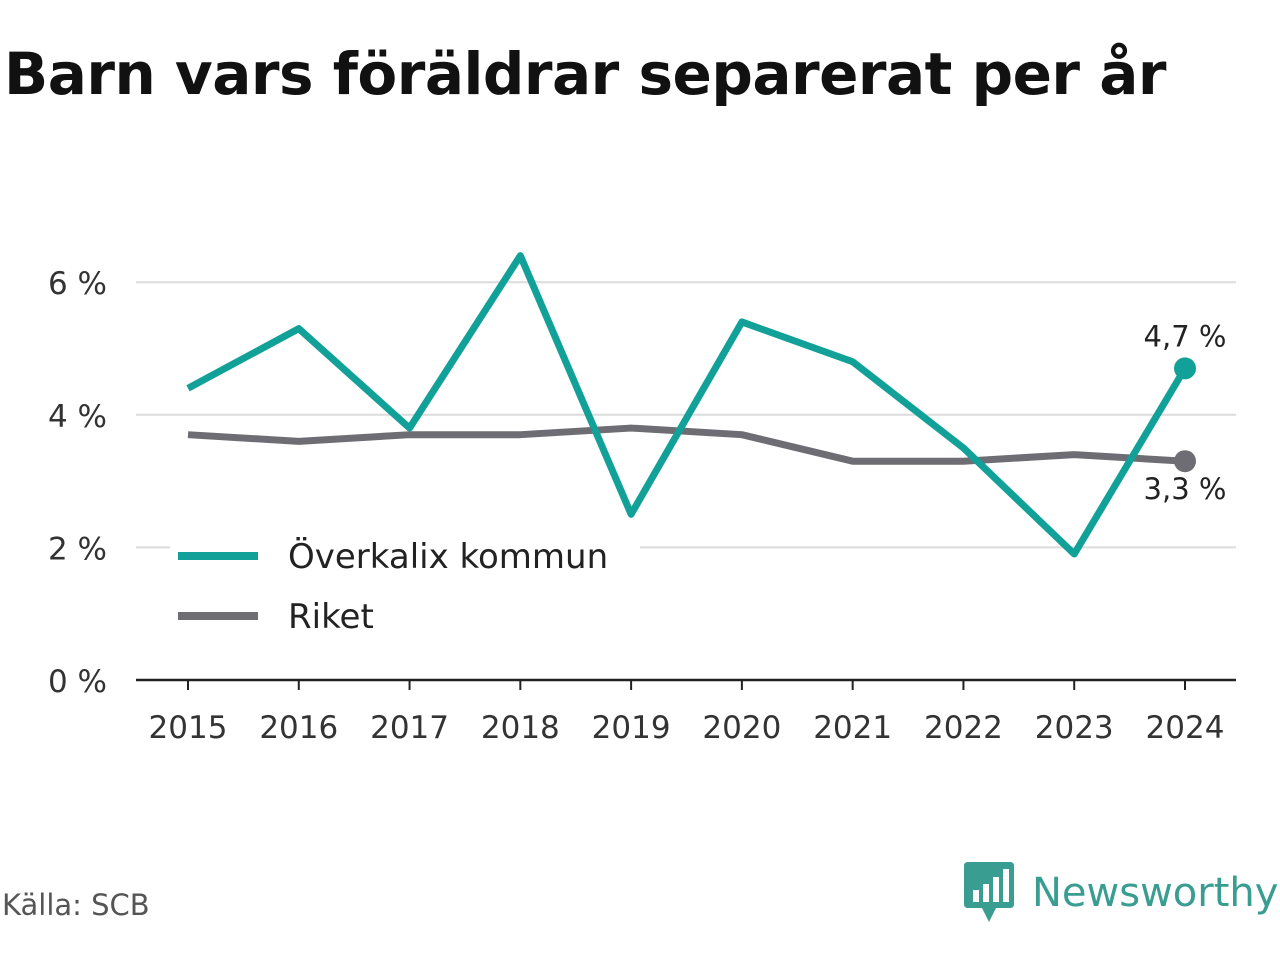  Describe the element at coordinates (585, 74) in the screenshot. I see `chart-title: Barn vars föräldrar separerat per år` at that location.